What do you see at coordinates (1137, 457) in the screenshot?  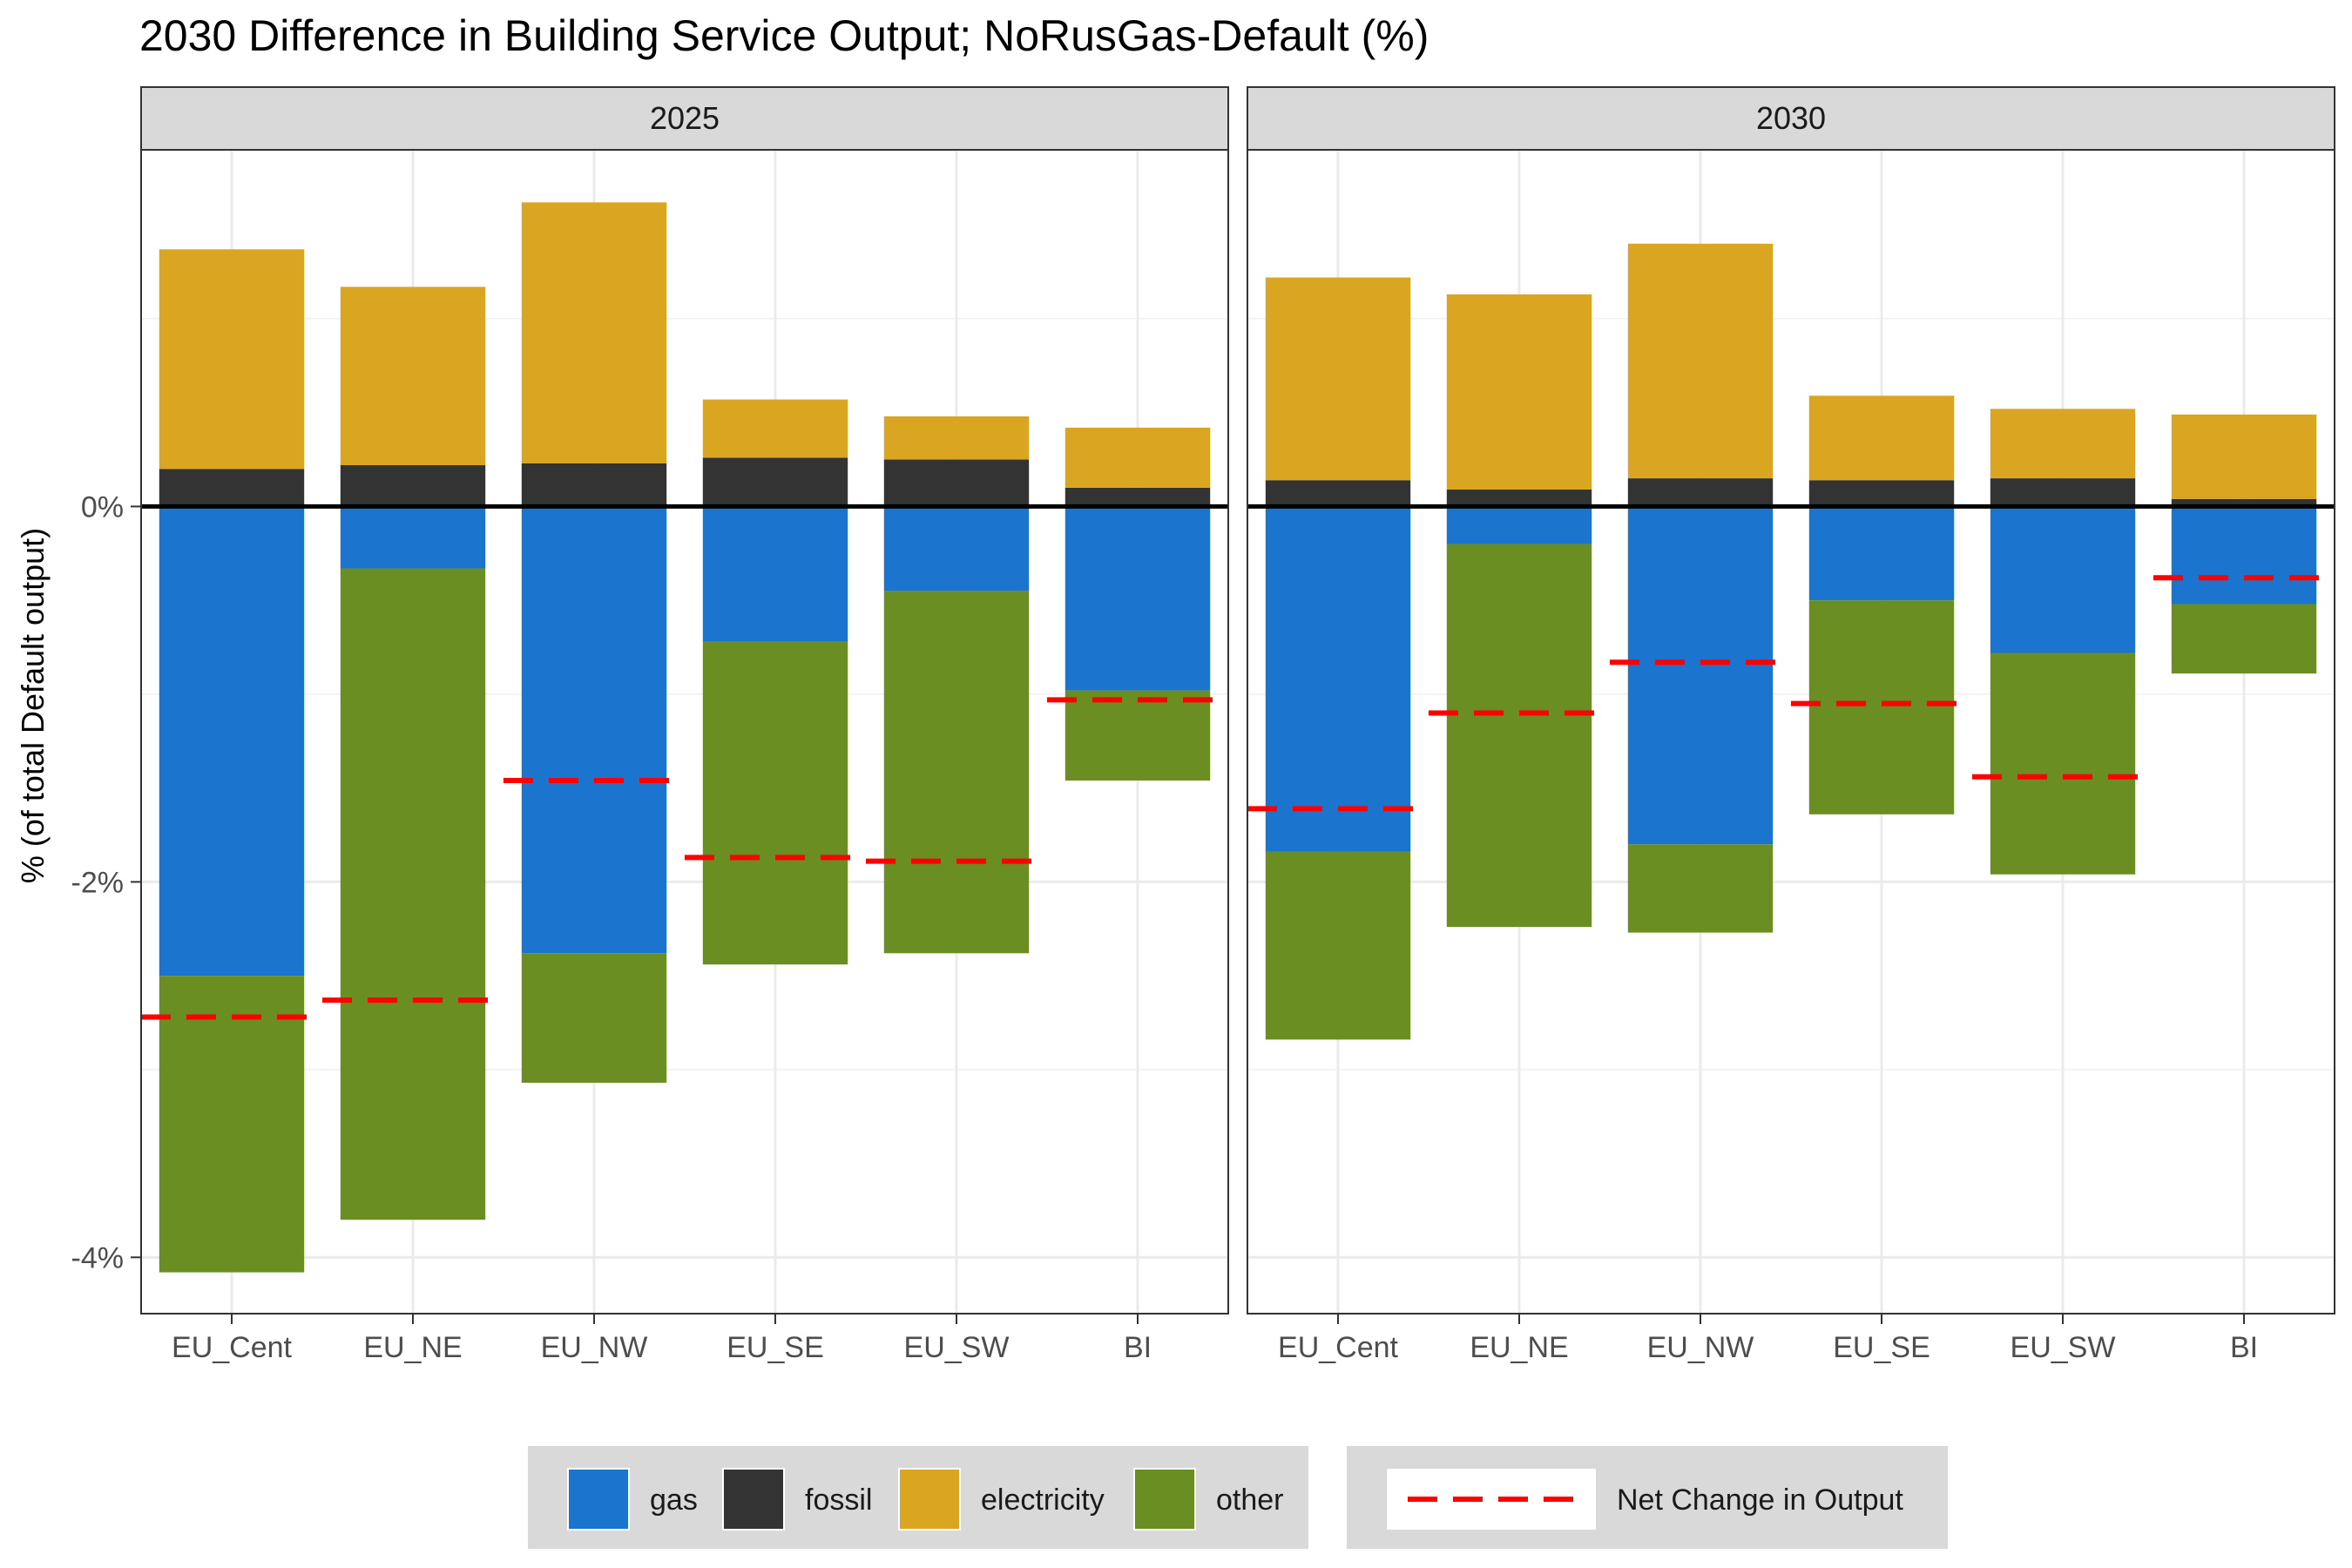 I see `bar-electricity-BI-2025` at bounding box center [1137, 457].